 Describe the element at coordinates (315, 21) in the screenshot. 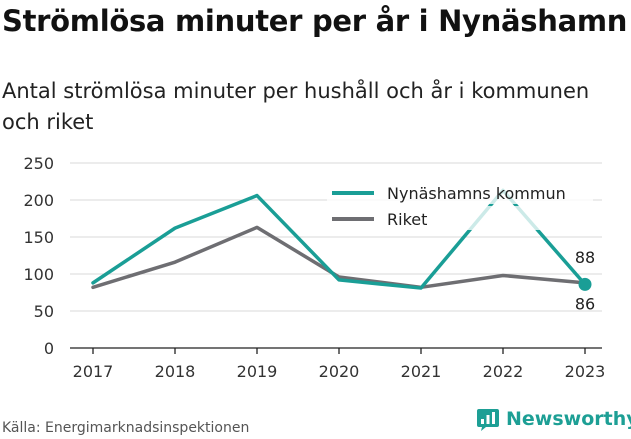

I see `page-title: Strömlösa minuter per år i Nynäshamn` at that location.